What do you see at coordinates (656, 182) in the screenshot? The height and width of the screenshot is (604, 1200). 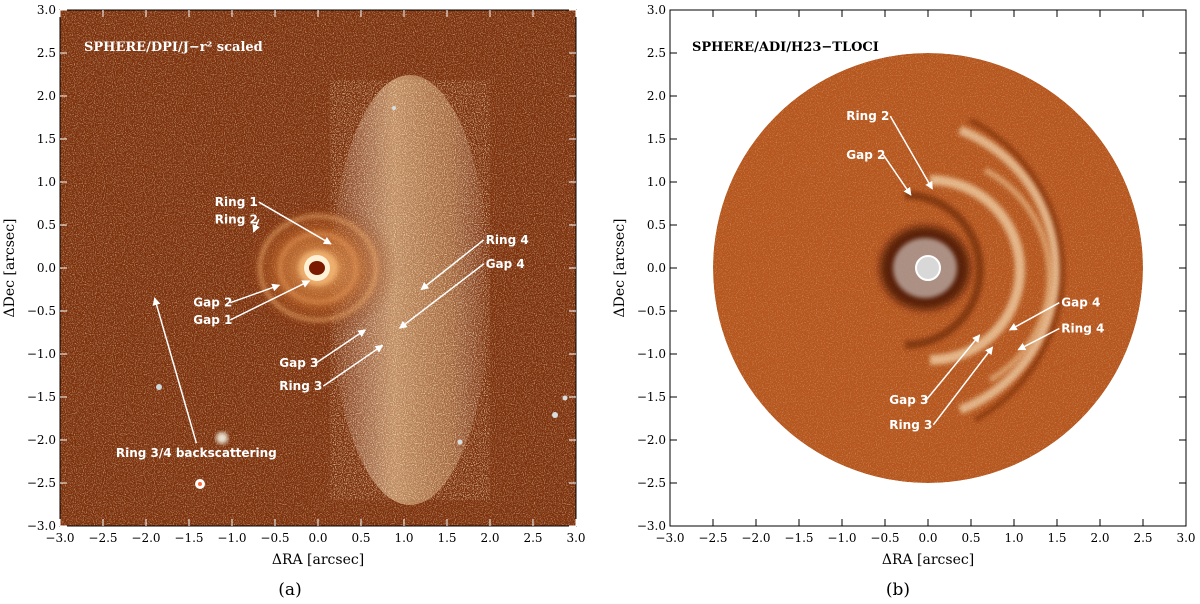 I see `y-tick-label: 1.0` at bounding box center [656, 182].